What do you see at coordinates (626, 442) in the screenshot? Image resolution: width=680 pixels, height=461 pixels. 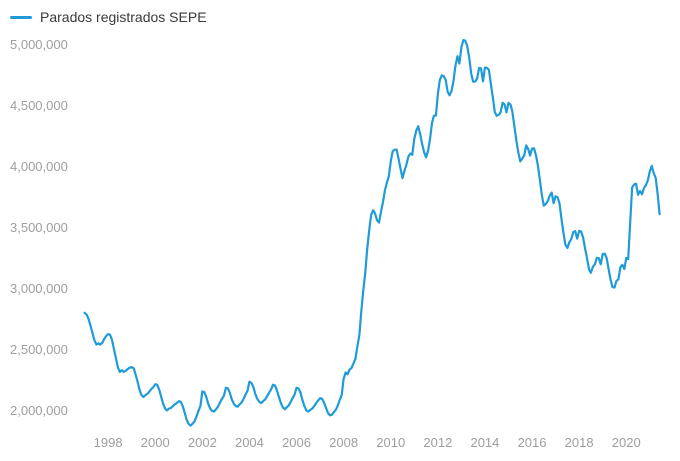 I see `x-axis-label: 2020` at bounding box center [626, 442].